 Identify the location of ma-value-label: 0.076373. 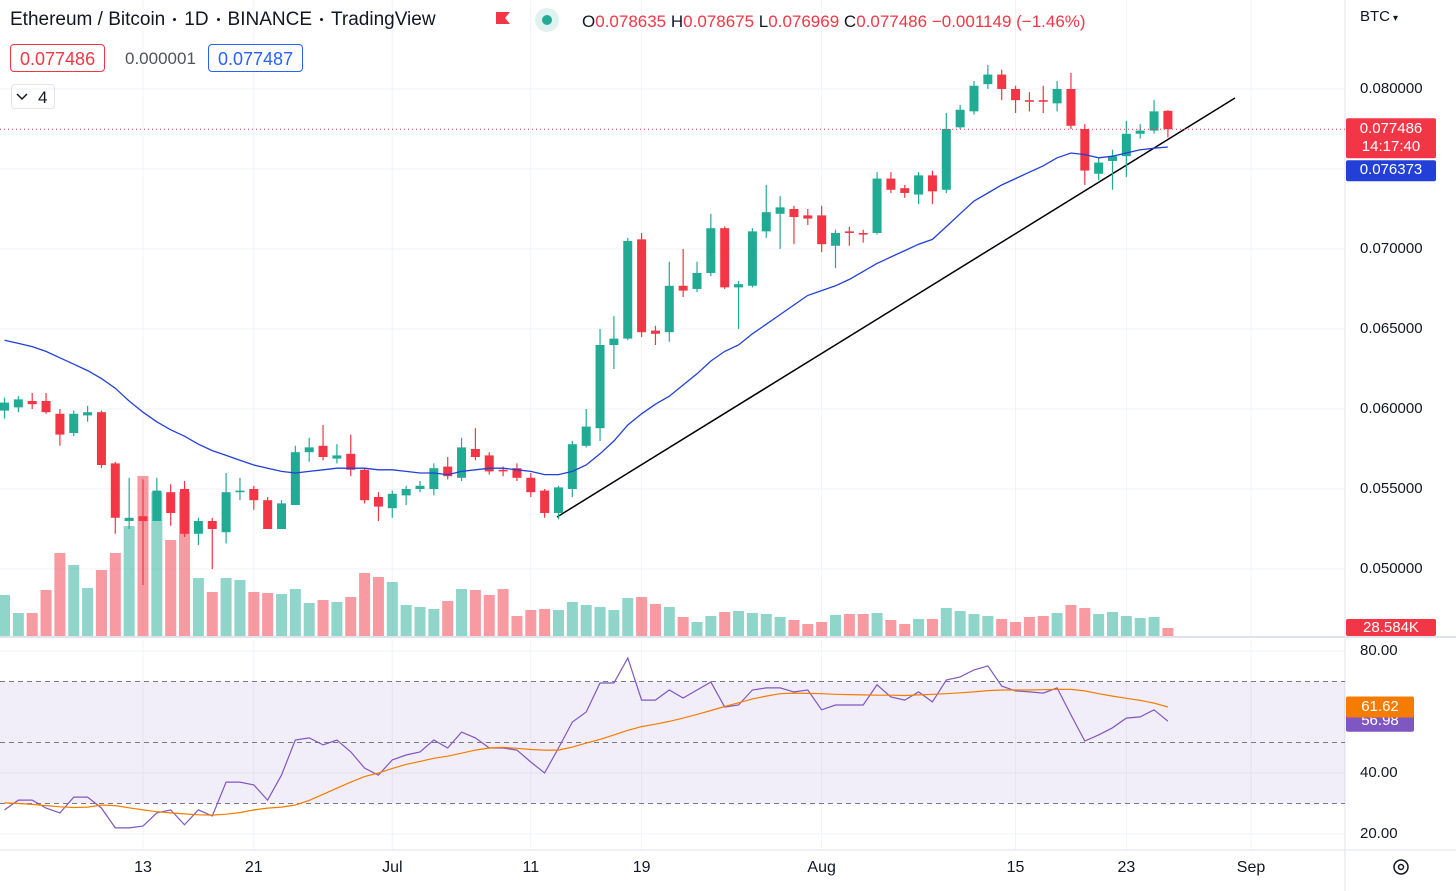
(1391, 169).